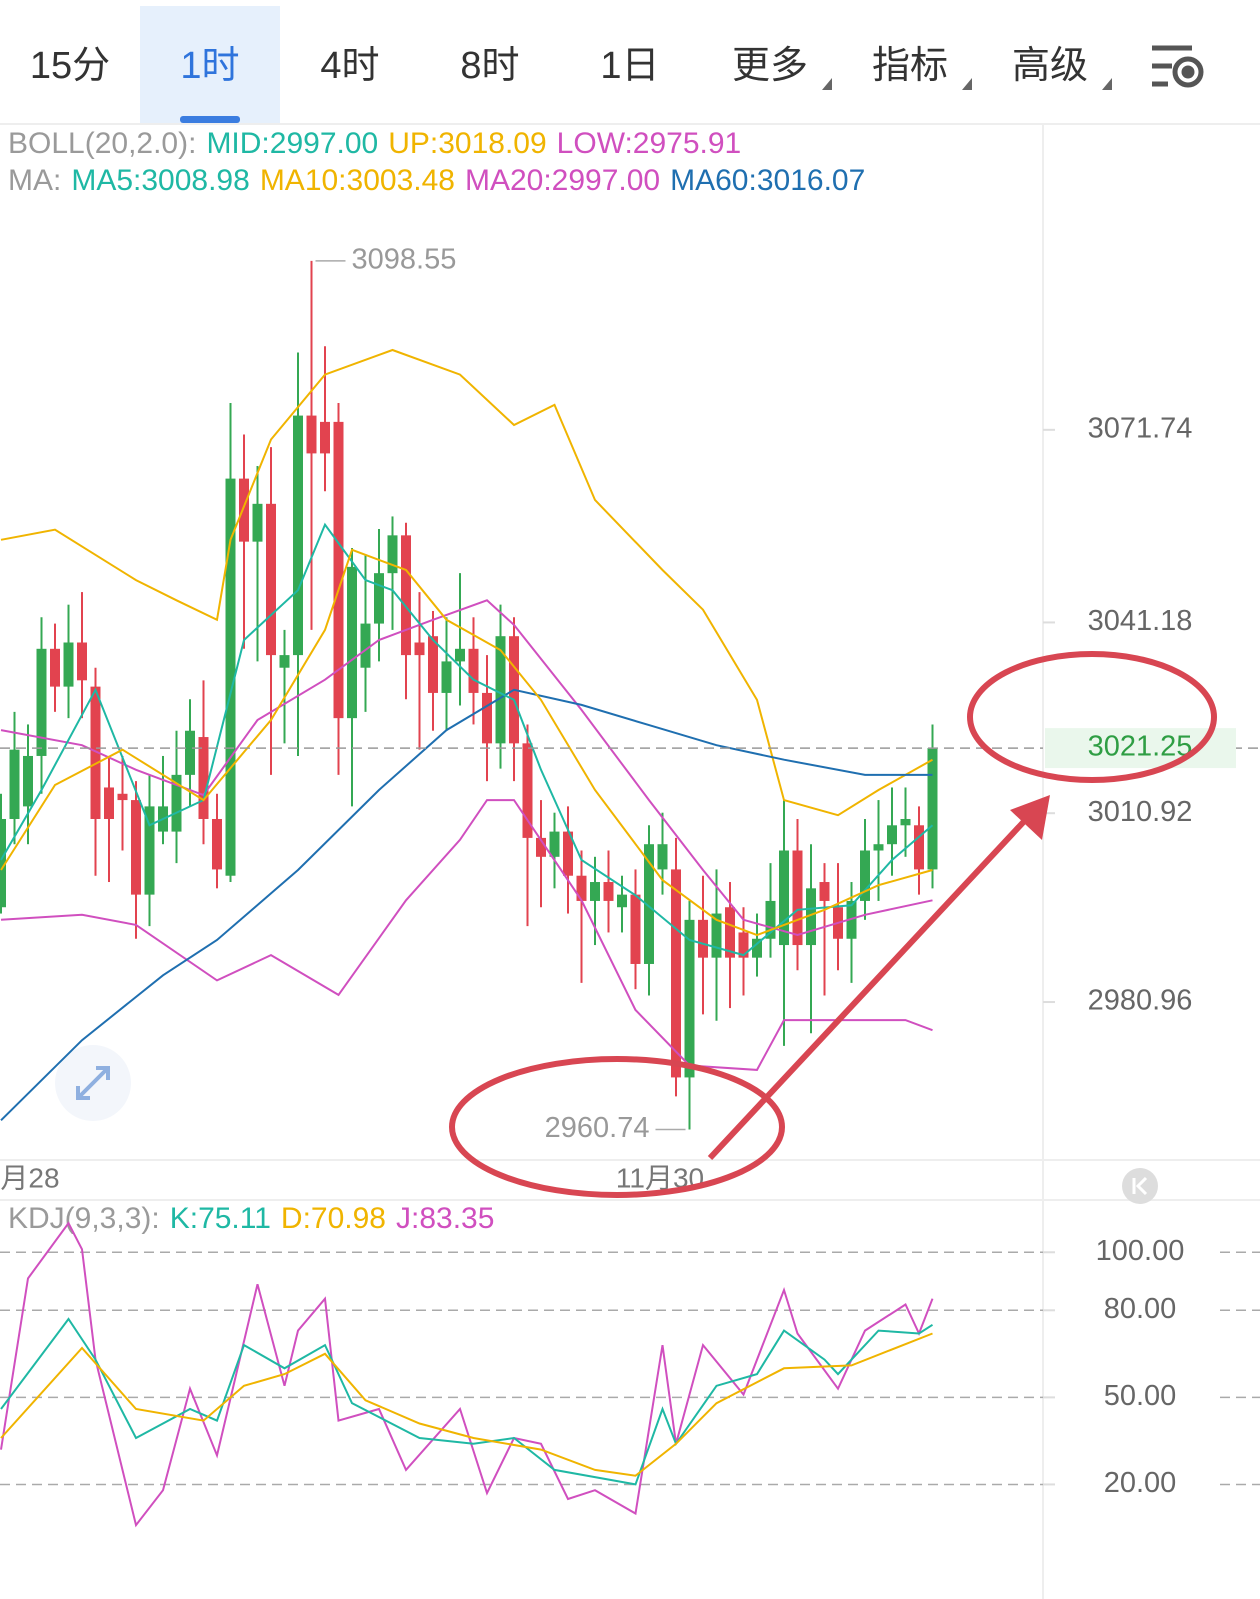  Describe the element at coordinates (1178, 66) in the screenshot. I see `settings-icon` at that location.